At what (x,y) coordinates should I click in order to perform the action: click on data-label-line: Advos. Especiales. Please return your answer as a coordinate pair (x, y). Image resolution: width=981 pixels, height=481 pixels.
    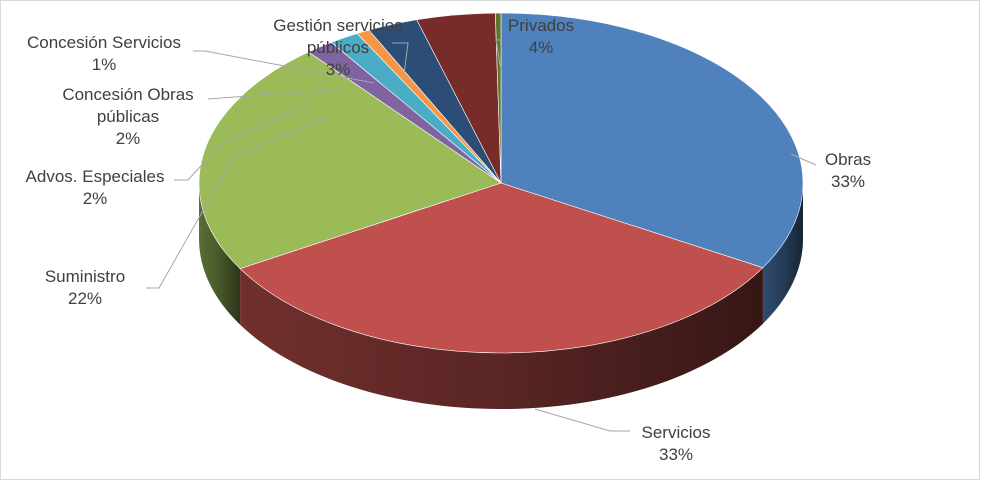
    Looking at the image, I should click on (95, 176).